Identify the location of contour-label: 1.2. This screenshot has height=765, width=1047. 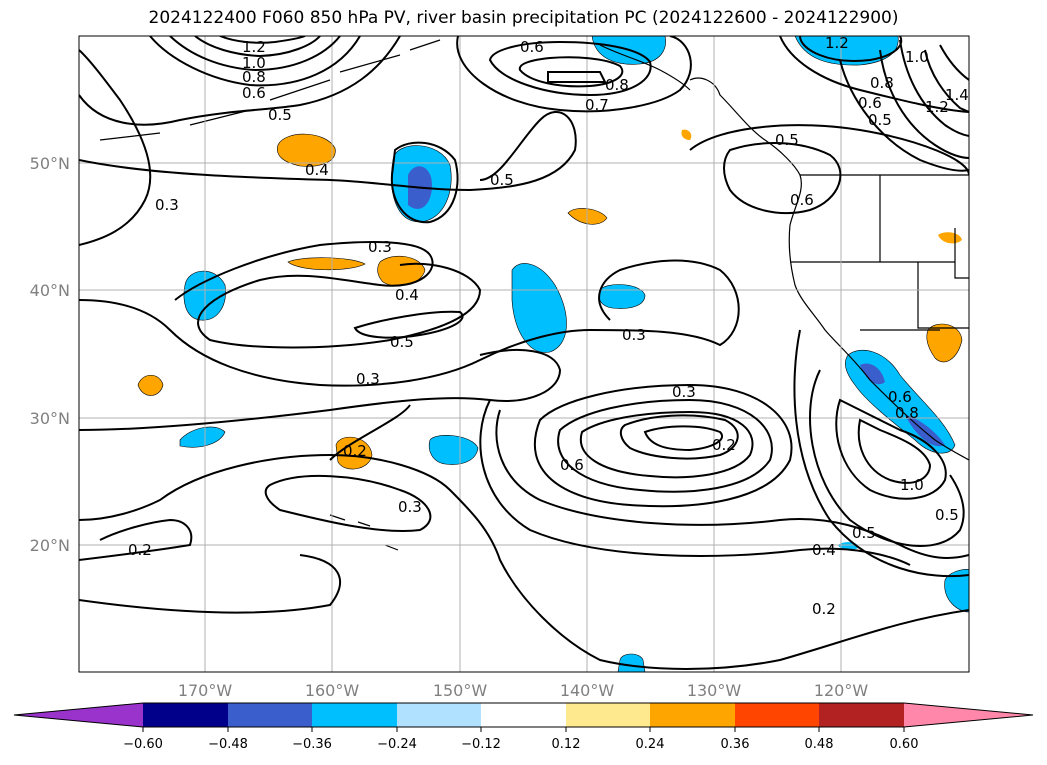
(937, 107).